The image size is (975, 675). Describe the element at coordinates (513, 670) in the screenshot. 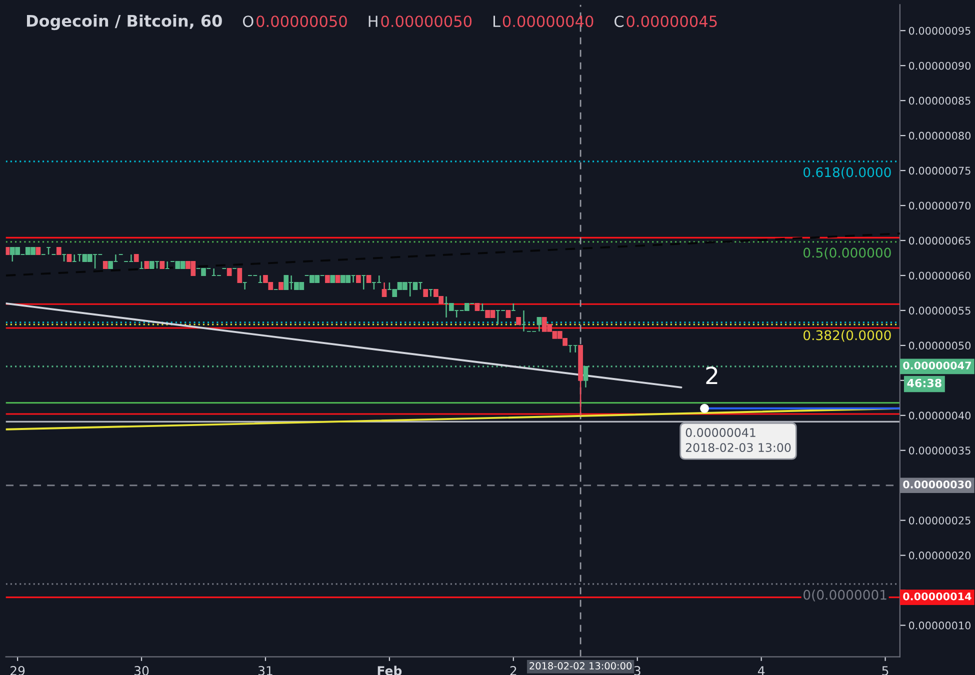

I see `x-tick-label: 2` at that location.